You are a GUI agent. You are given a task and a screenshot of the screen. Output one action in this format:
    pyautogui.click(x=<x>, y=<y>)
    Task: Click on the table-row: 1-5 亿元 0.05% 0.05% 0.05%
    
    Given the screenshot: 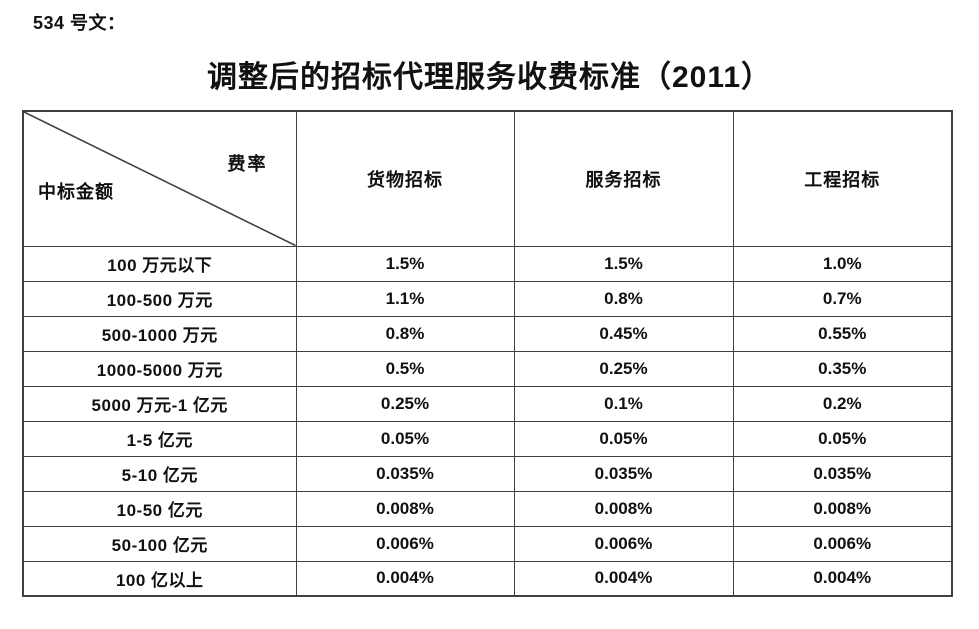 What is the action you would take?
    pyautogui.click(x=487, y=438)
    